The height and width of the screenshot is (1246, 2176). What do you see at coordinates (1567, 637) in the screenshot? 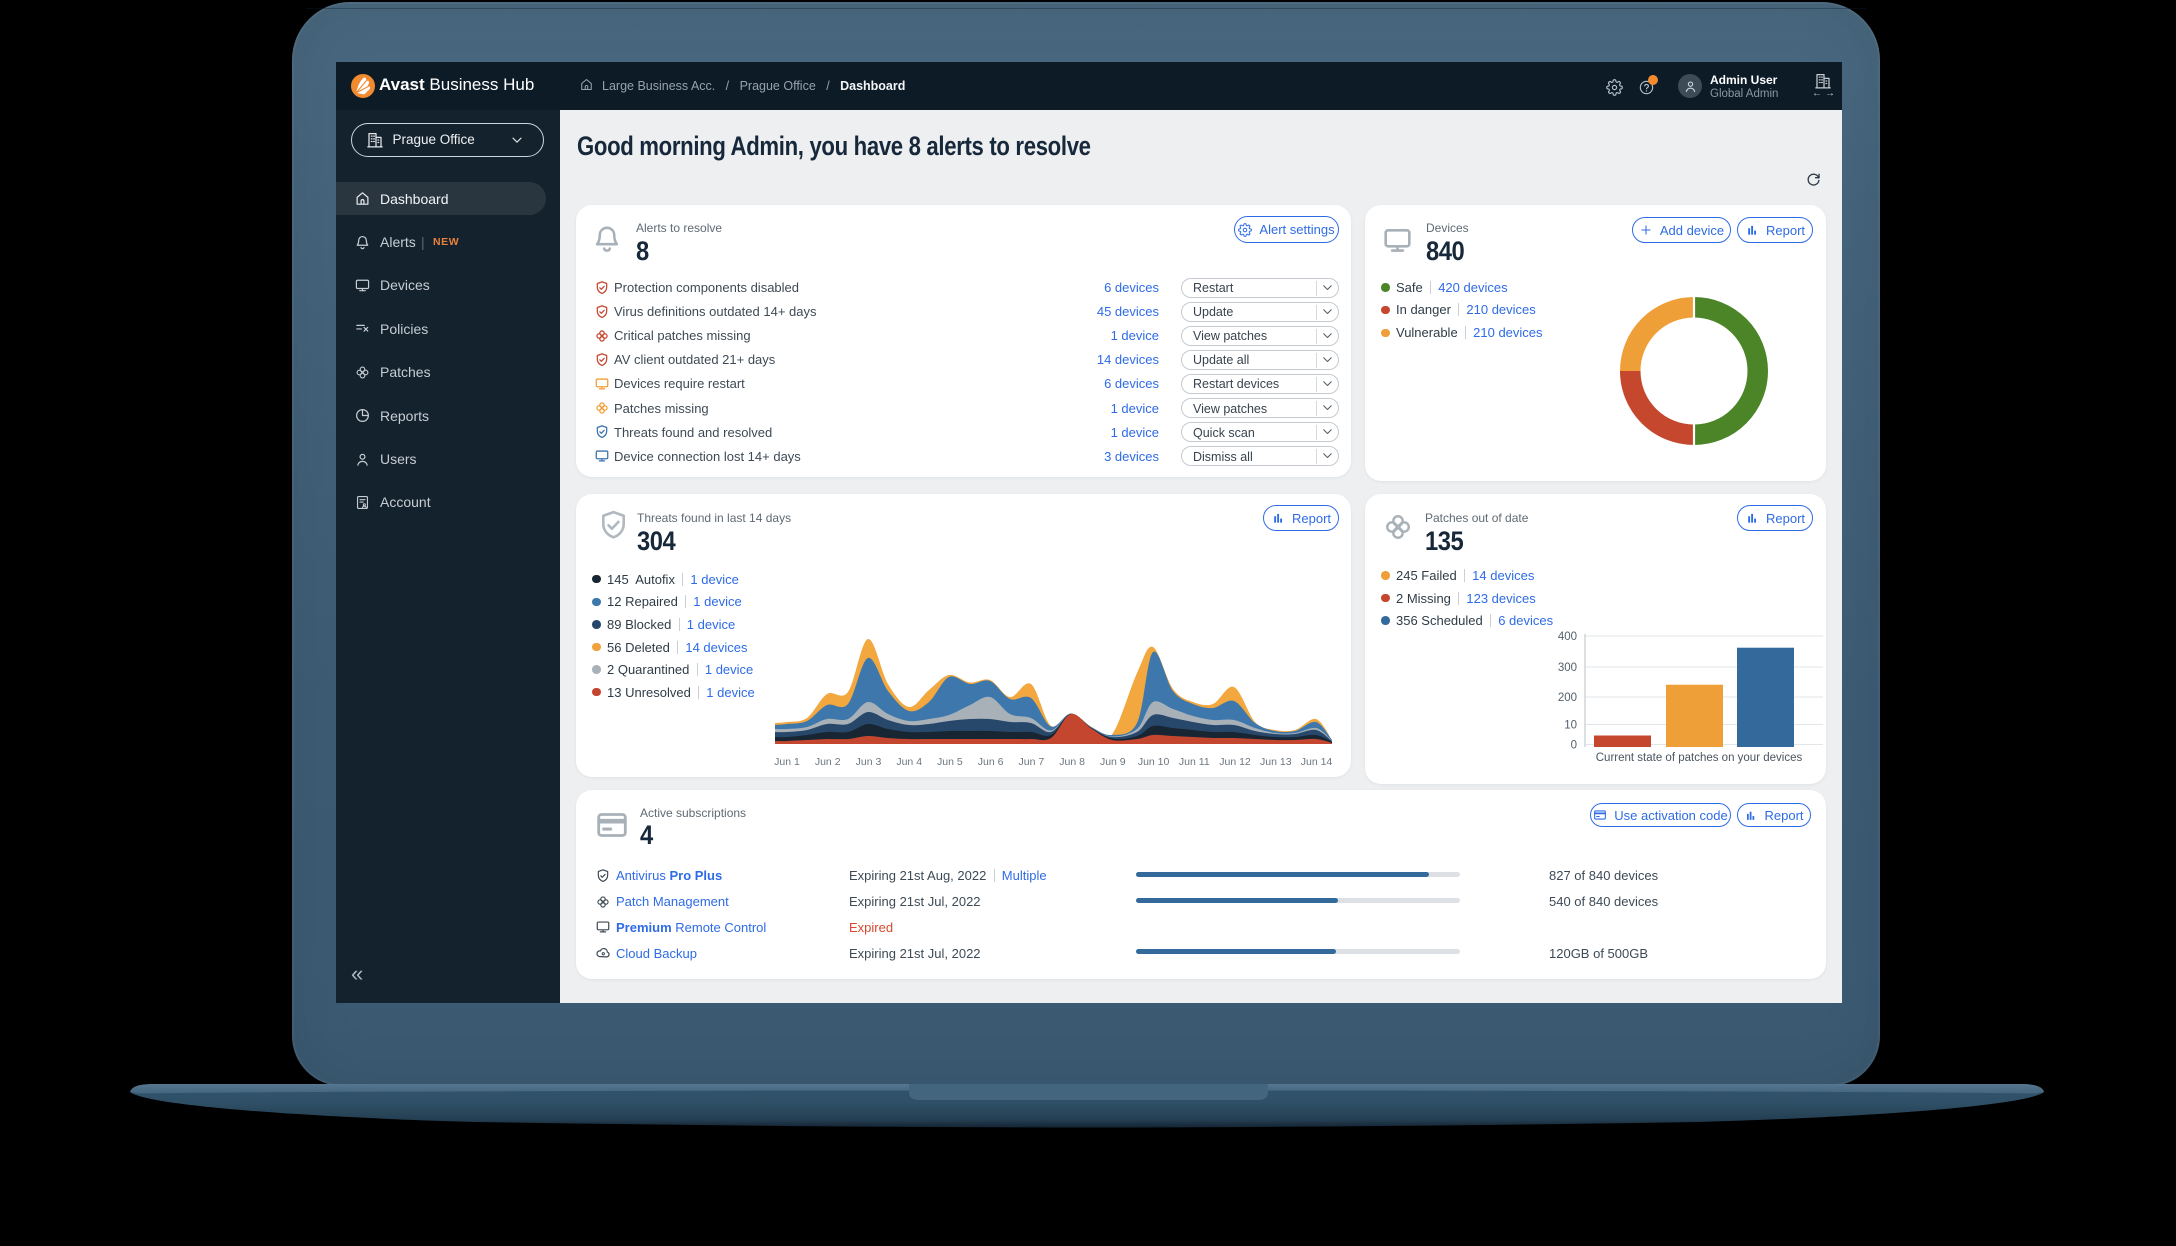
I see `svg-text: 400` at bounding box center [1567, 637].